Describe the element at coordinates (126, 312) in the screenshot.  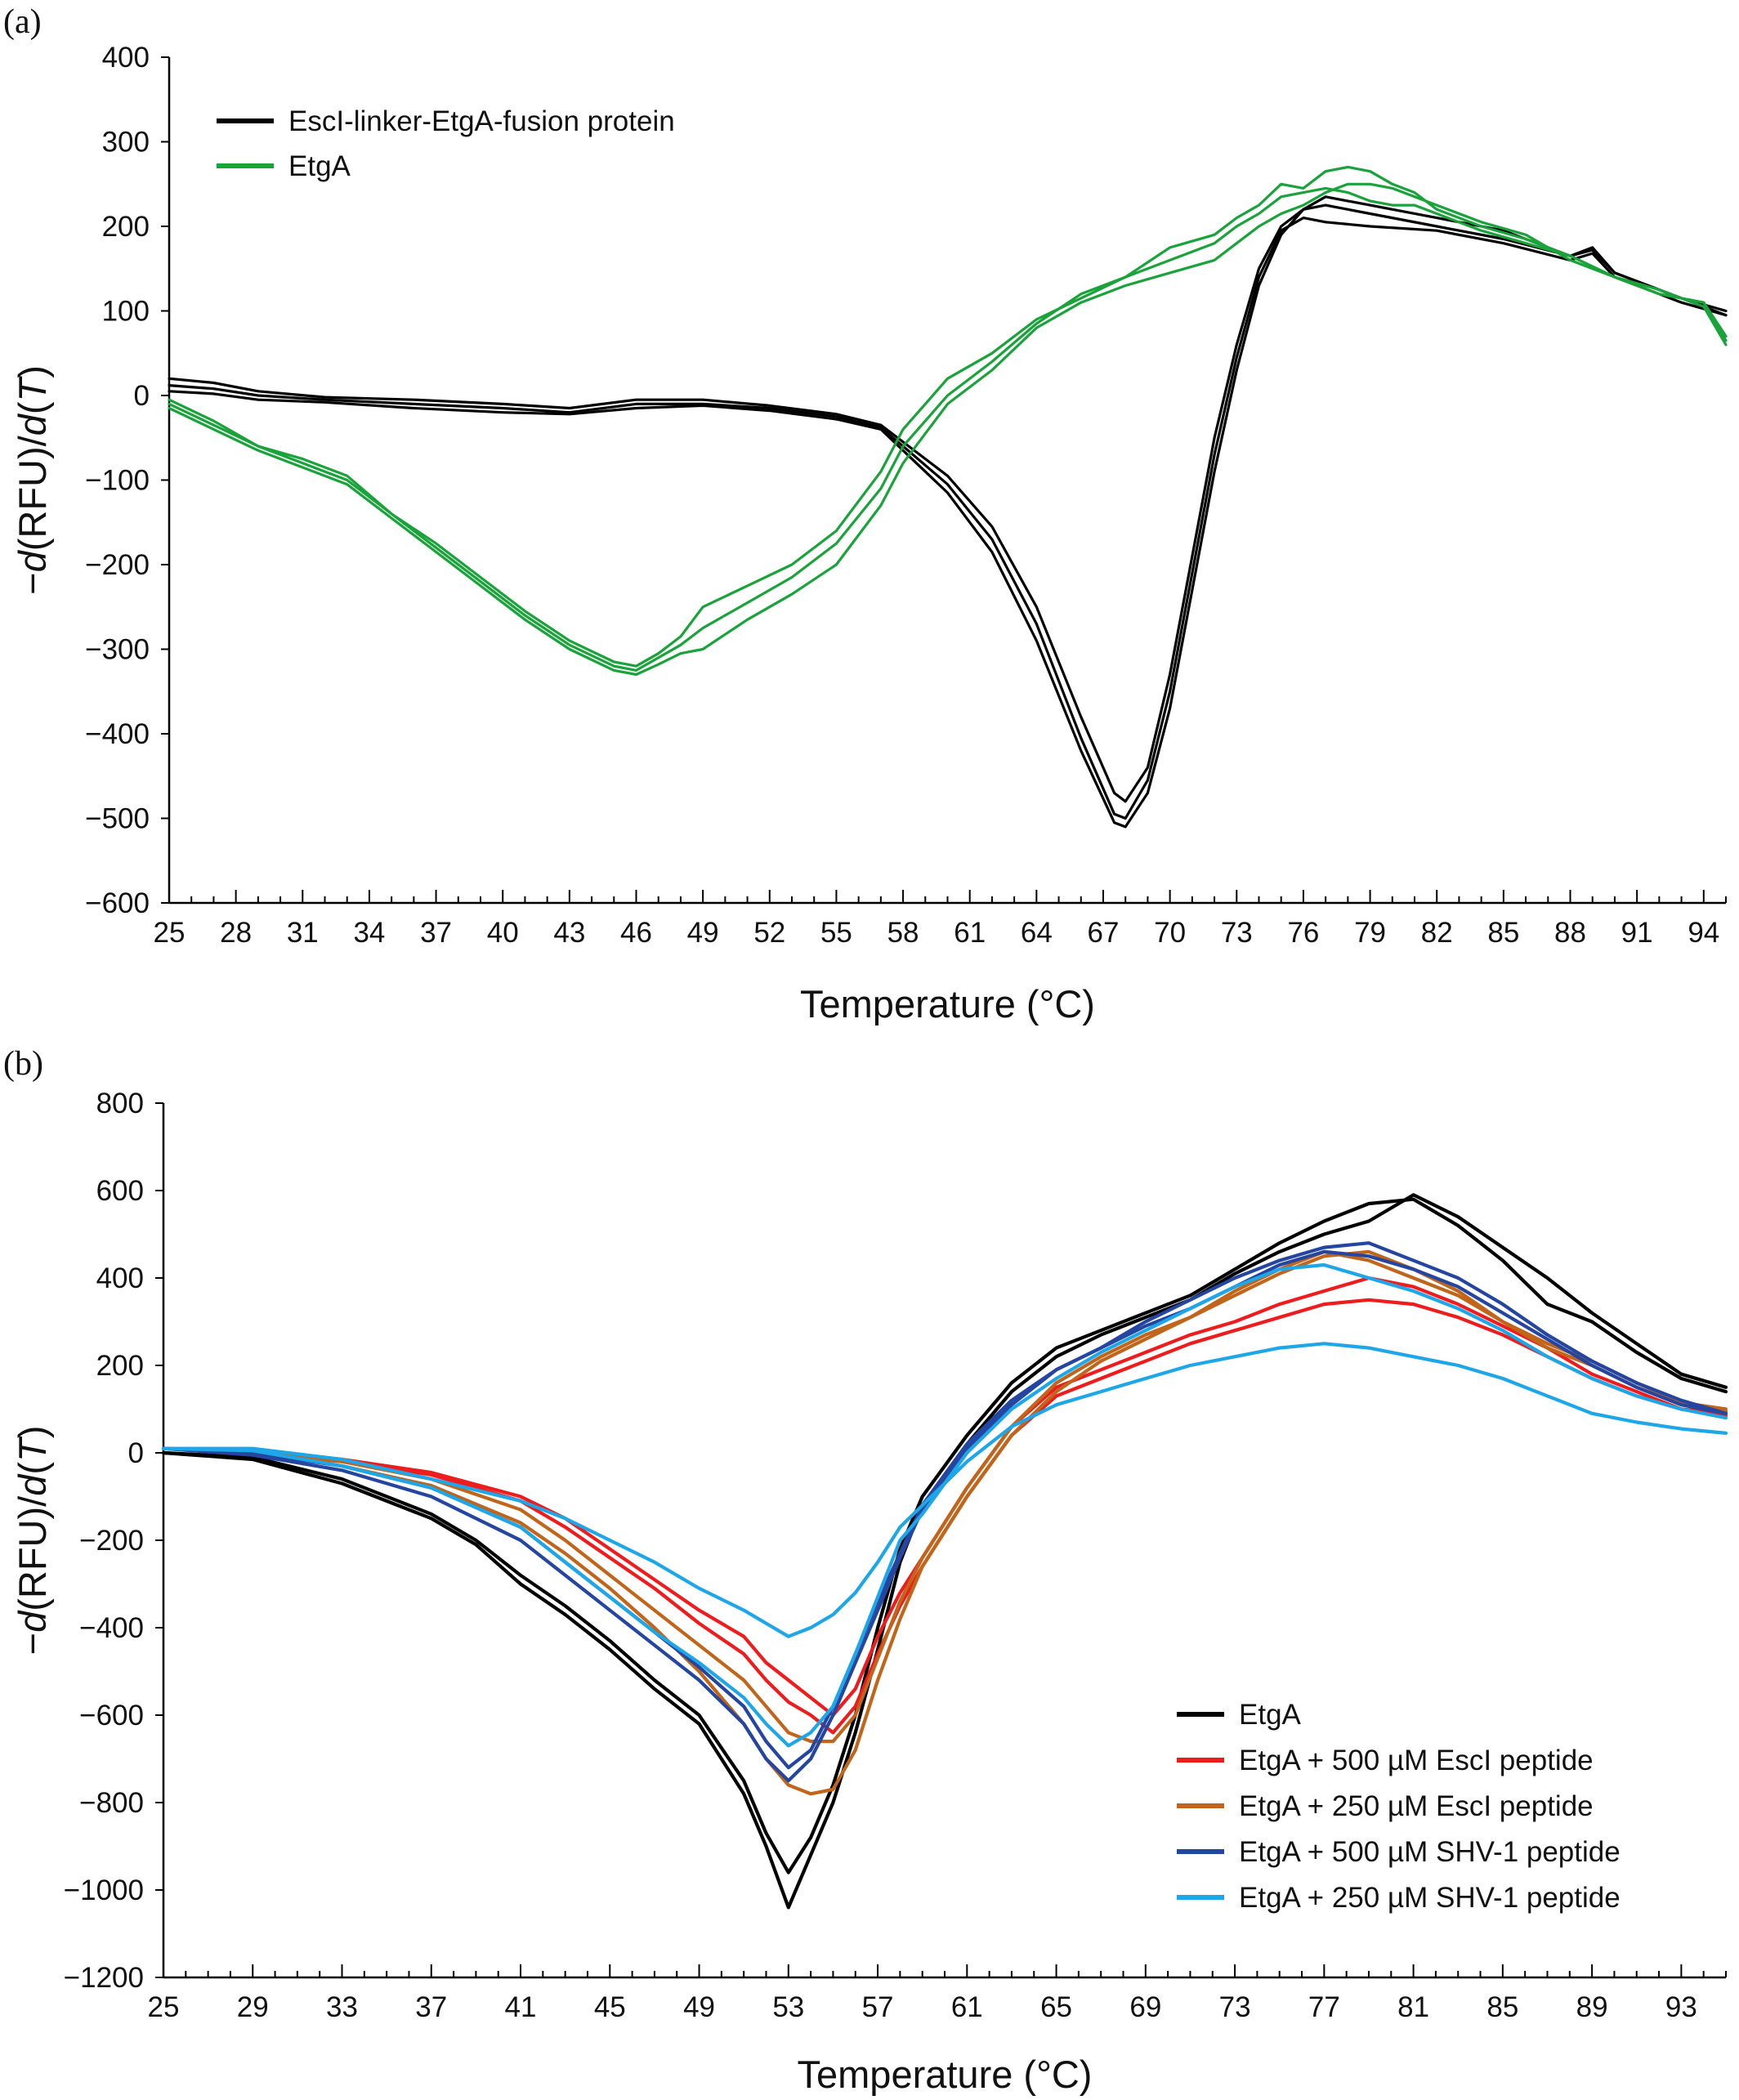
I see `y-tick-label: 100` at that location.